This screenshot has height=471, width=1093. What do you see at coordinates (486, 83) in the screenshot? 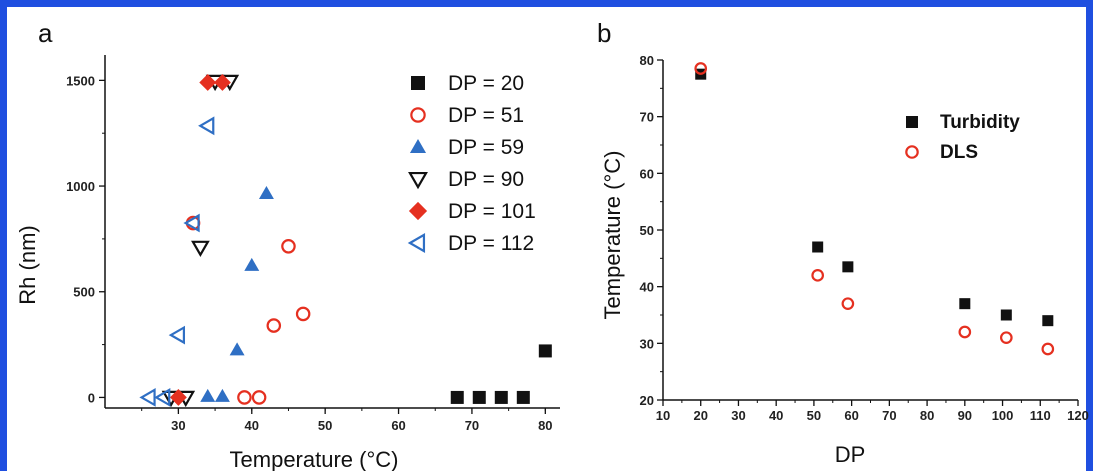
I see `legend-label-a: DP = 20` at bounding box center [486, 83].